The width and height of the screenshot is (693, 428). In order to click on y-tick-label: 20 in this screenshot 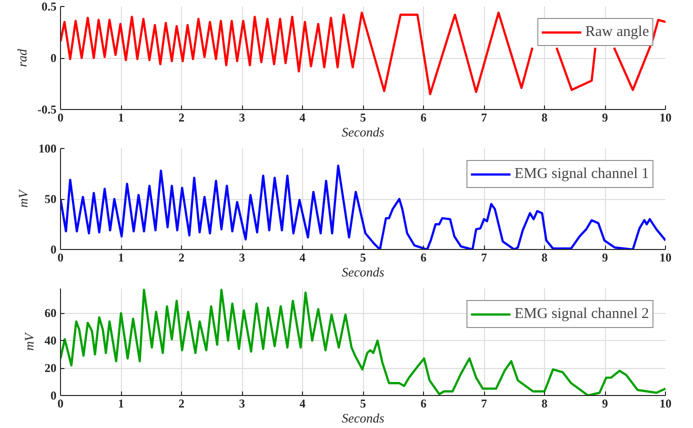, I will do `click(50, 368)`.